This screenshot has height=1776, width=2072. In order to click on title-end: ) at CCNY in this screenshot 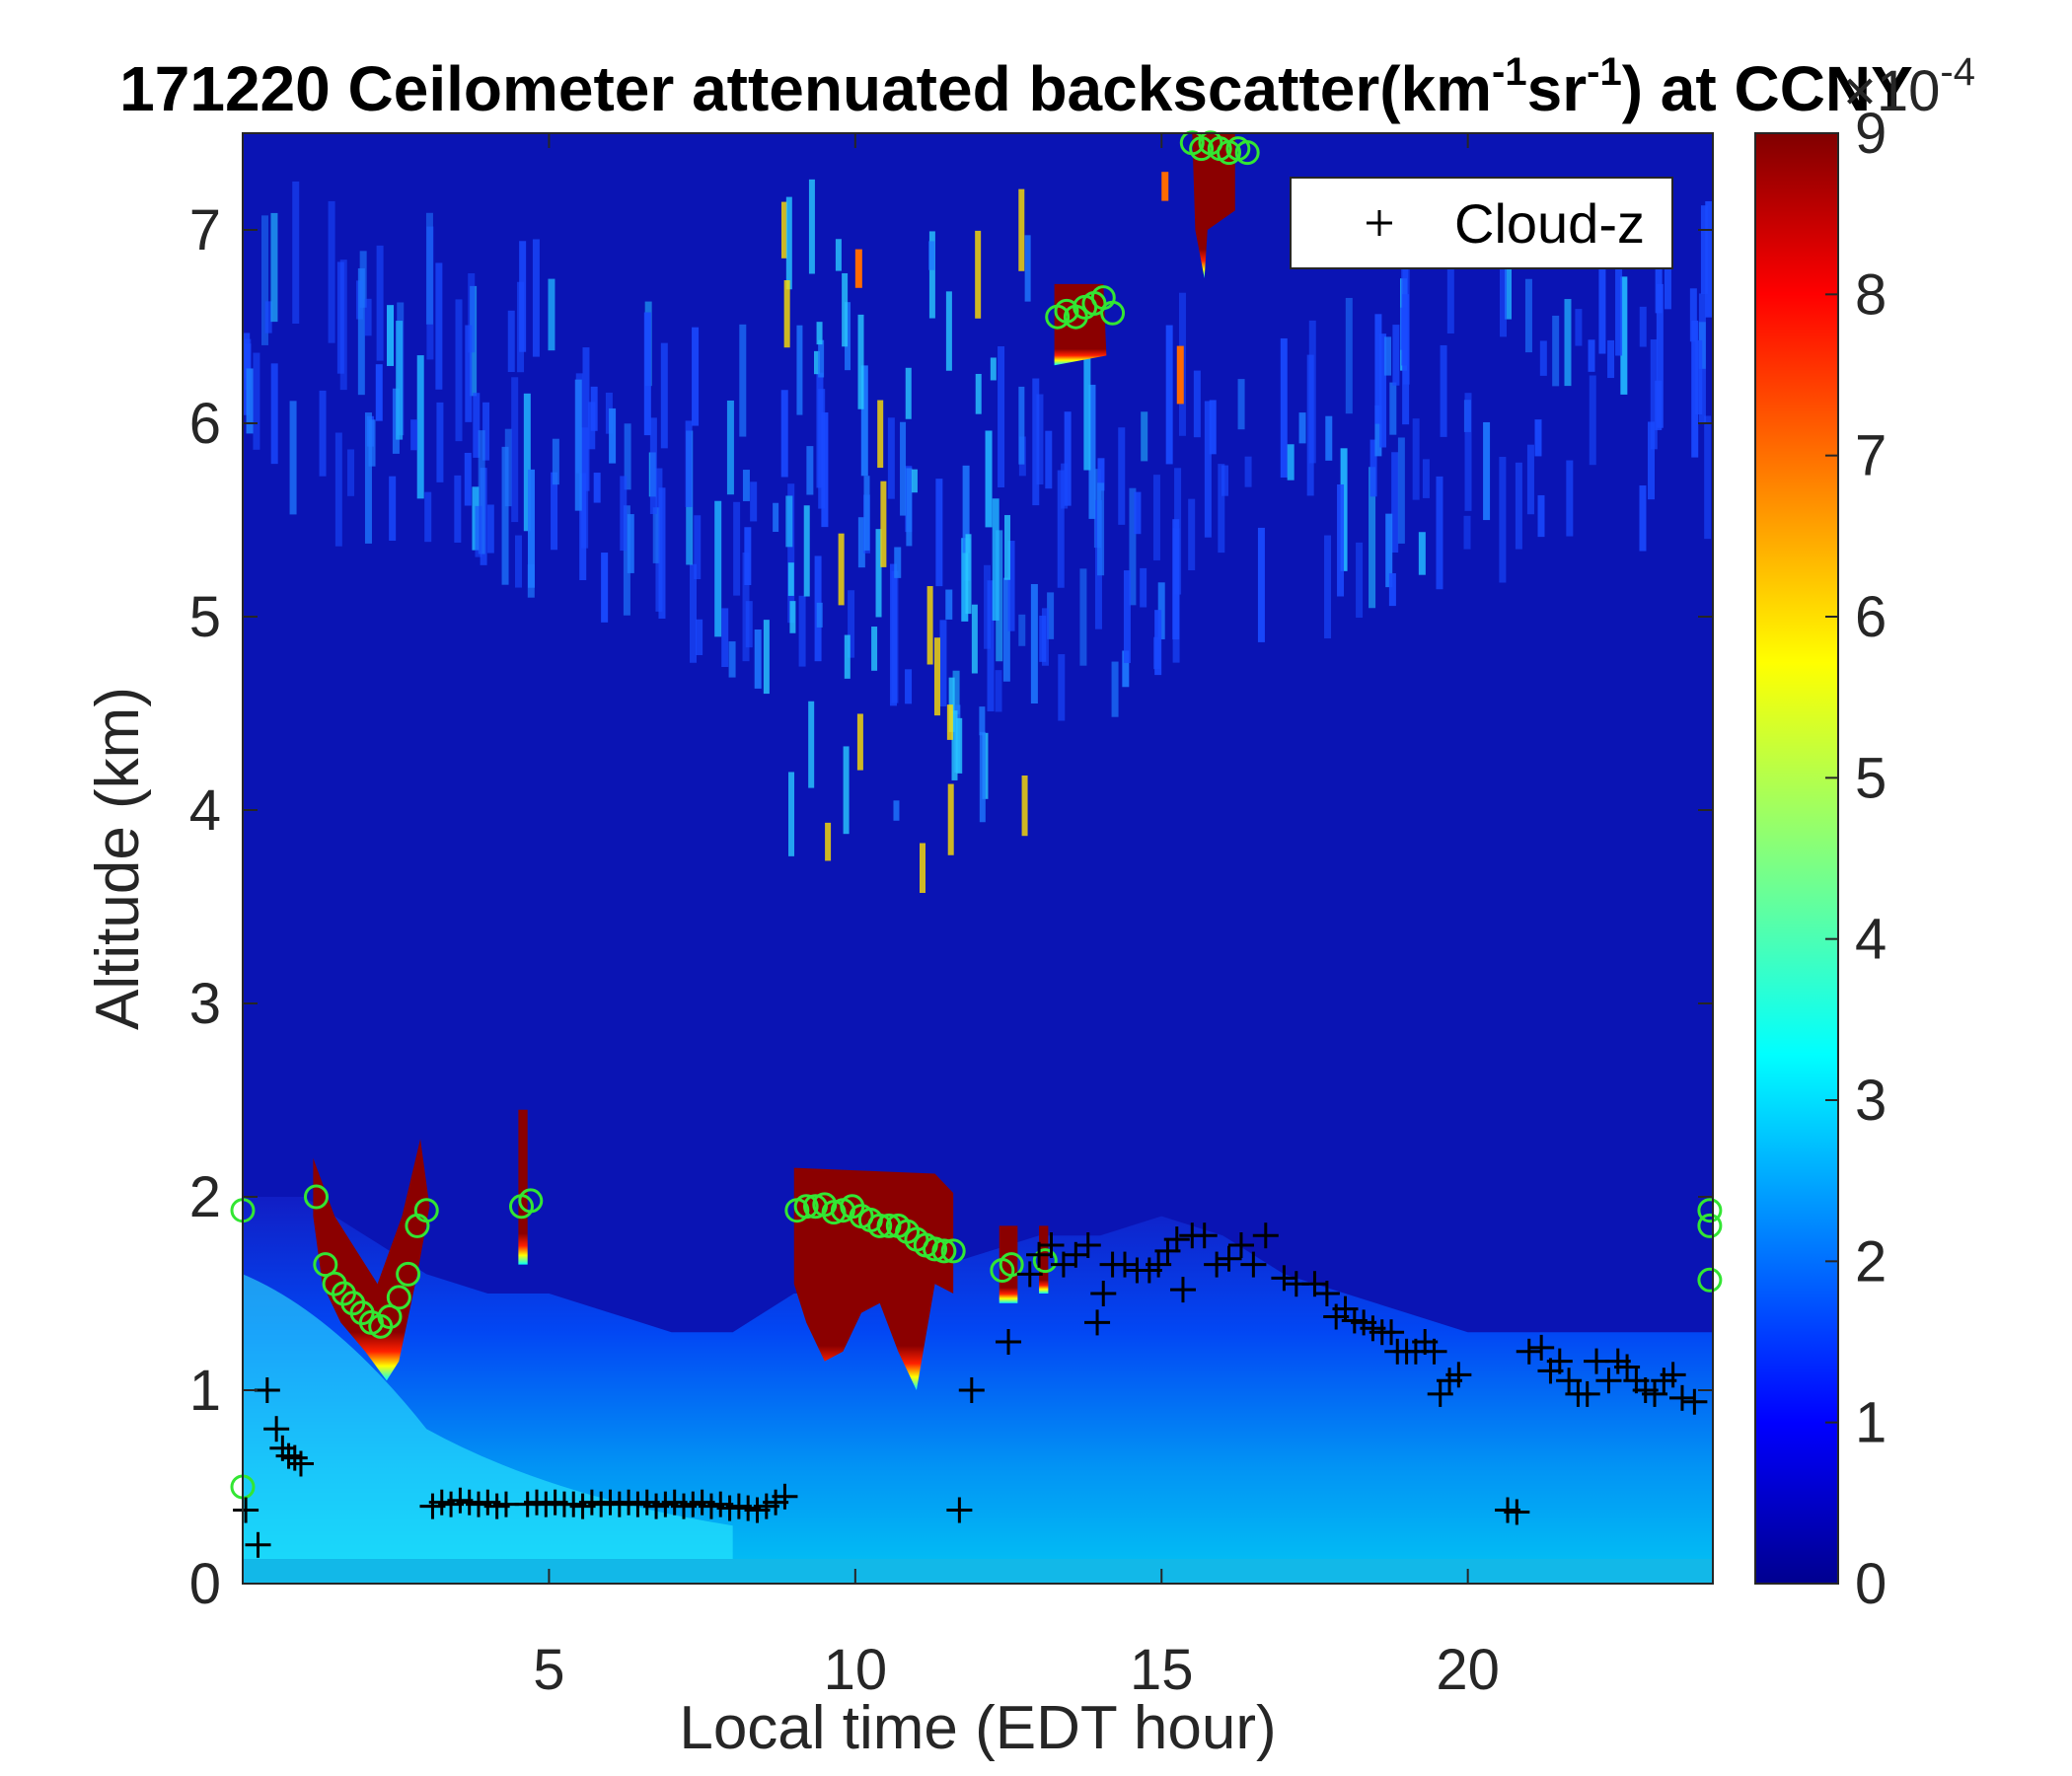, I will do `click(1768, 89)`.